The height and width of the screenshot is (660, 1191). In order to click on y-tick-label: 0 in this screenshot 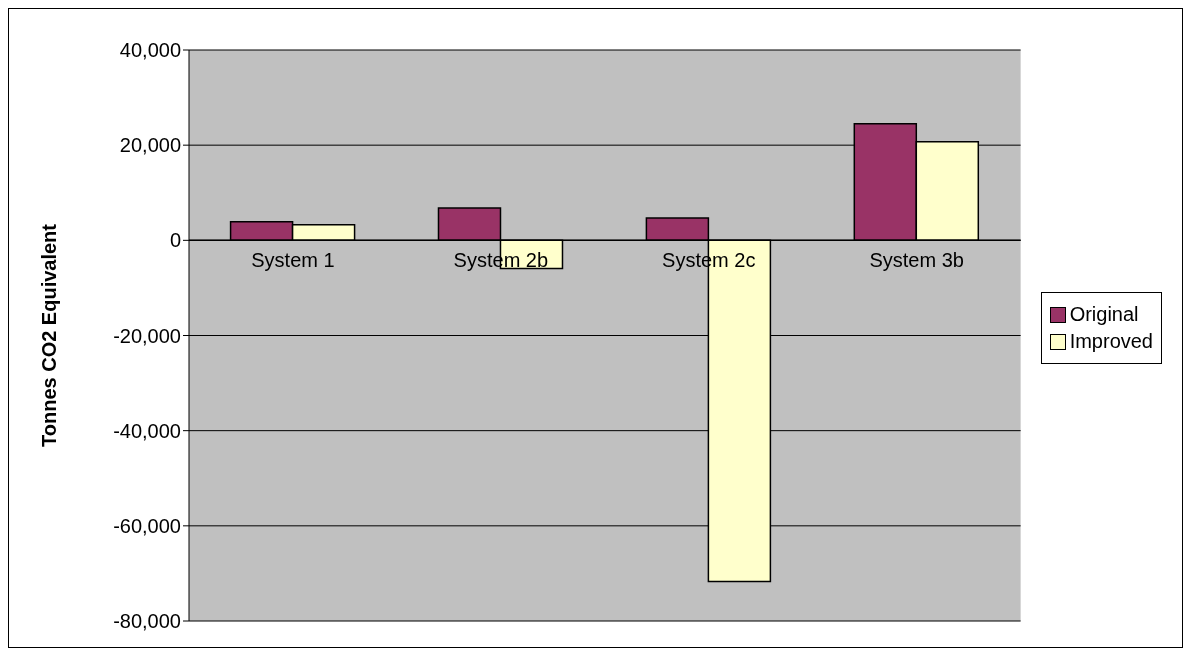, I will do `click(175, 240)`.